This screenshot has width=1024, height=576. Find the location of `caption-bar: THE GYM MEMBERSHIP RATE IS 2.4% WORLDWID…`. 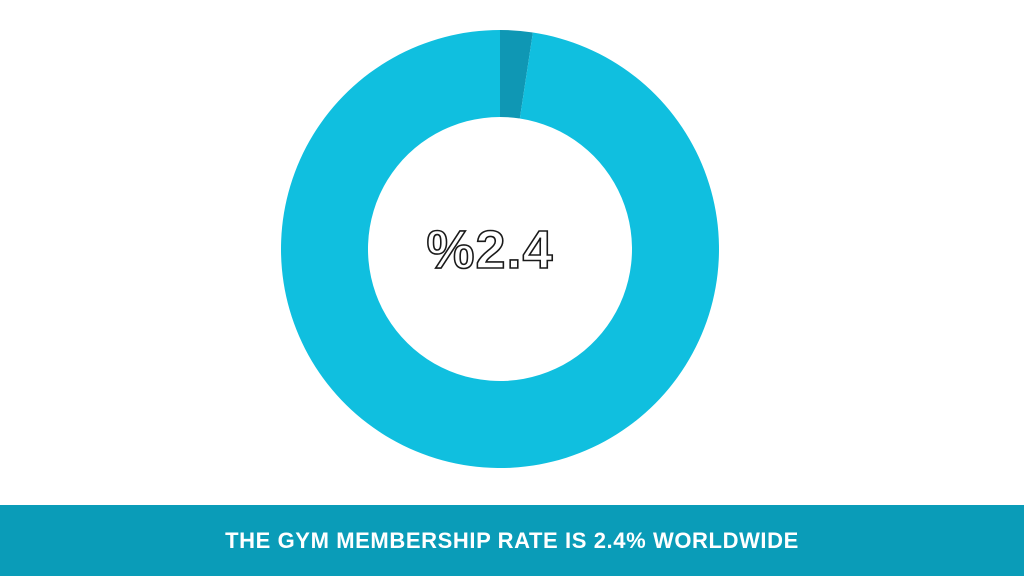

caption-bar: THE GYM MEMBERSHIP RATE IS 2.4% WORLDWID… is located at coordinates (512, 540).